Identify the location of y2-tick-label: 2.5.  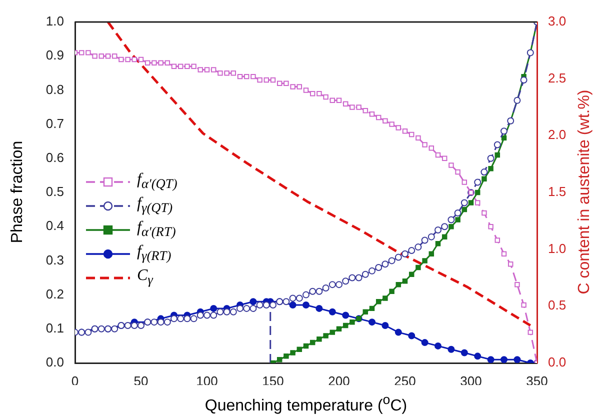
(557, 78).